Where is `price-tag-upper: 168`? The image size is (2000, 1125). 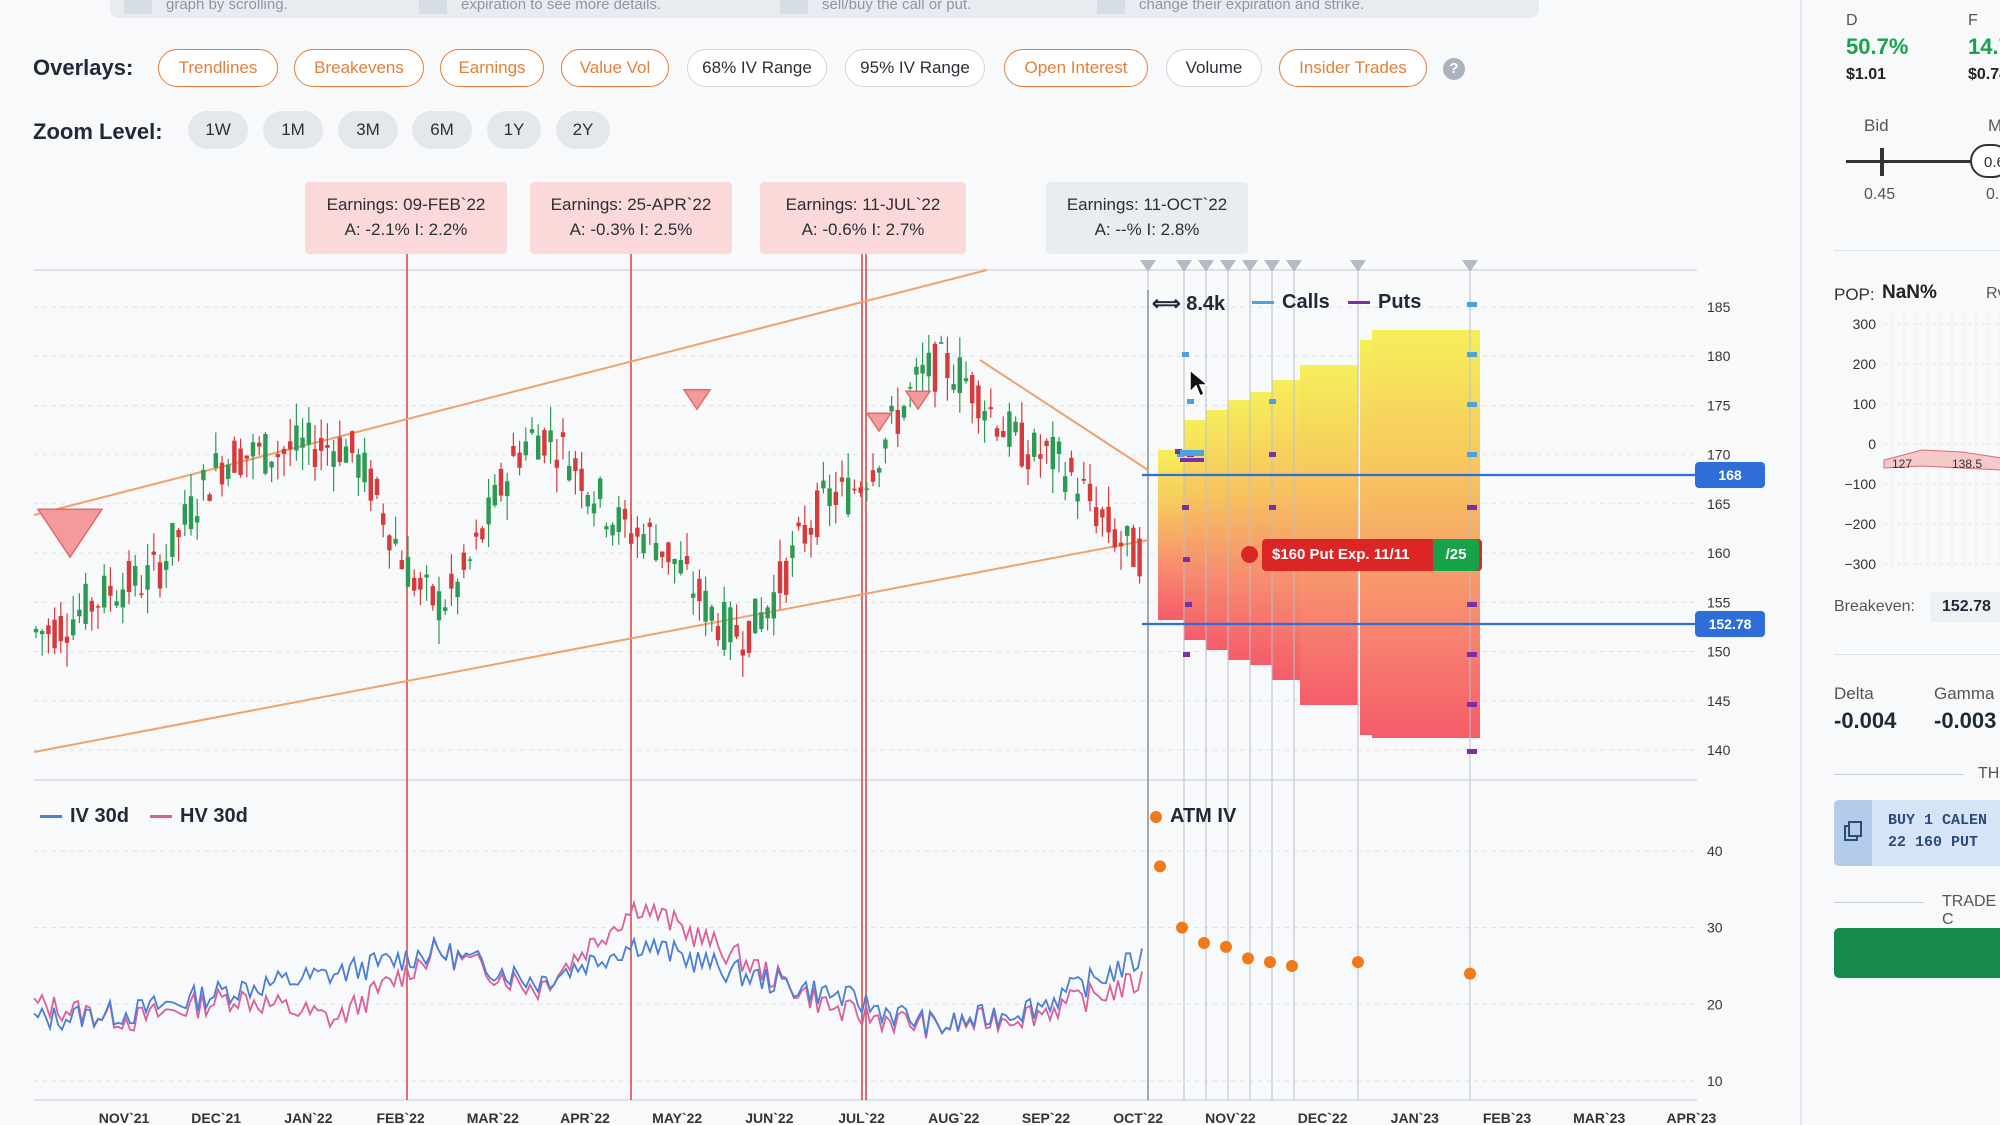 price-tag-upper: 168 is located at coordinates (1730, 475).